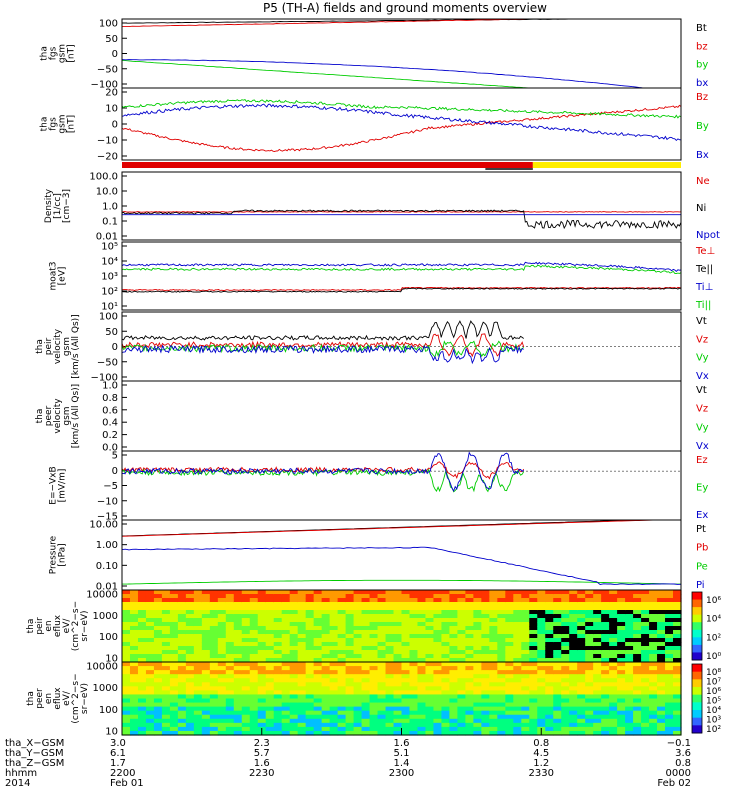 The height and width of the screenshot is (800, 750). I want to click on ephemeris-row-label: 2014, so click(17, 783).